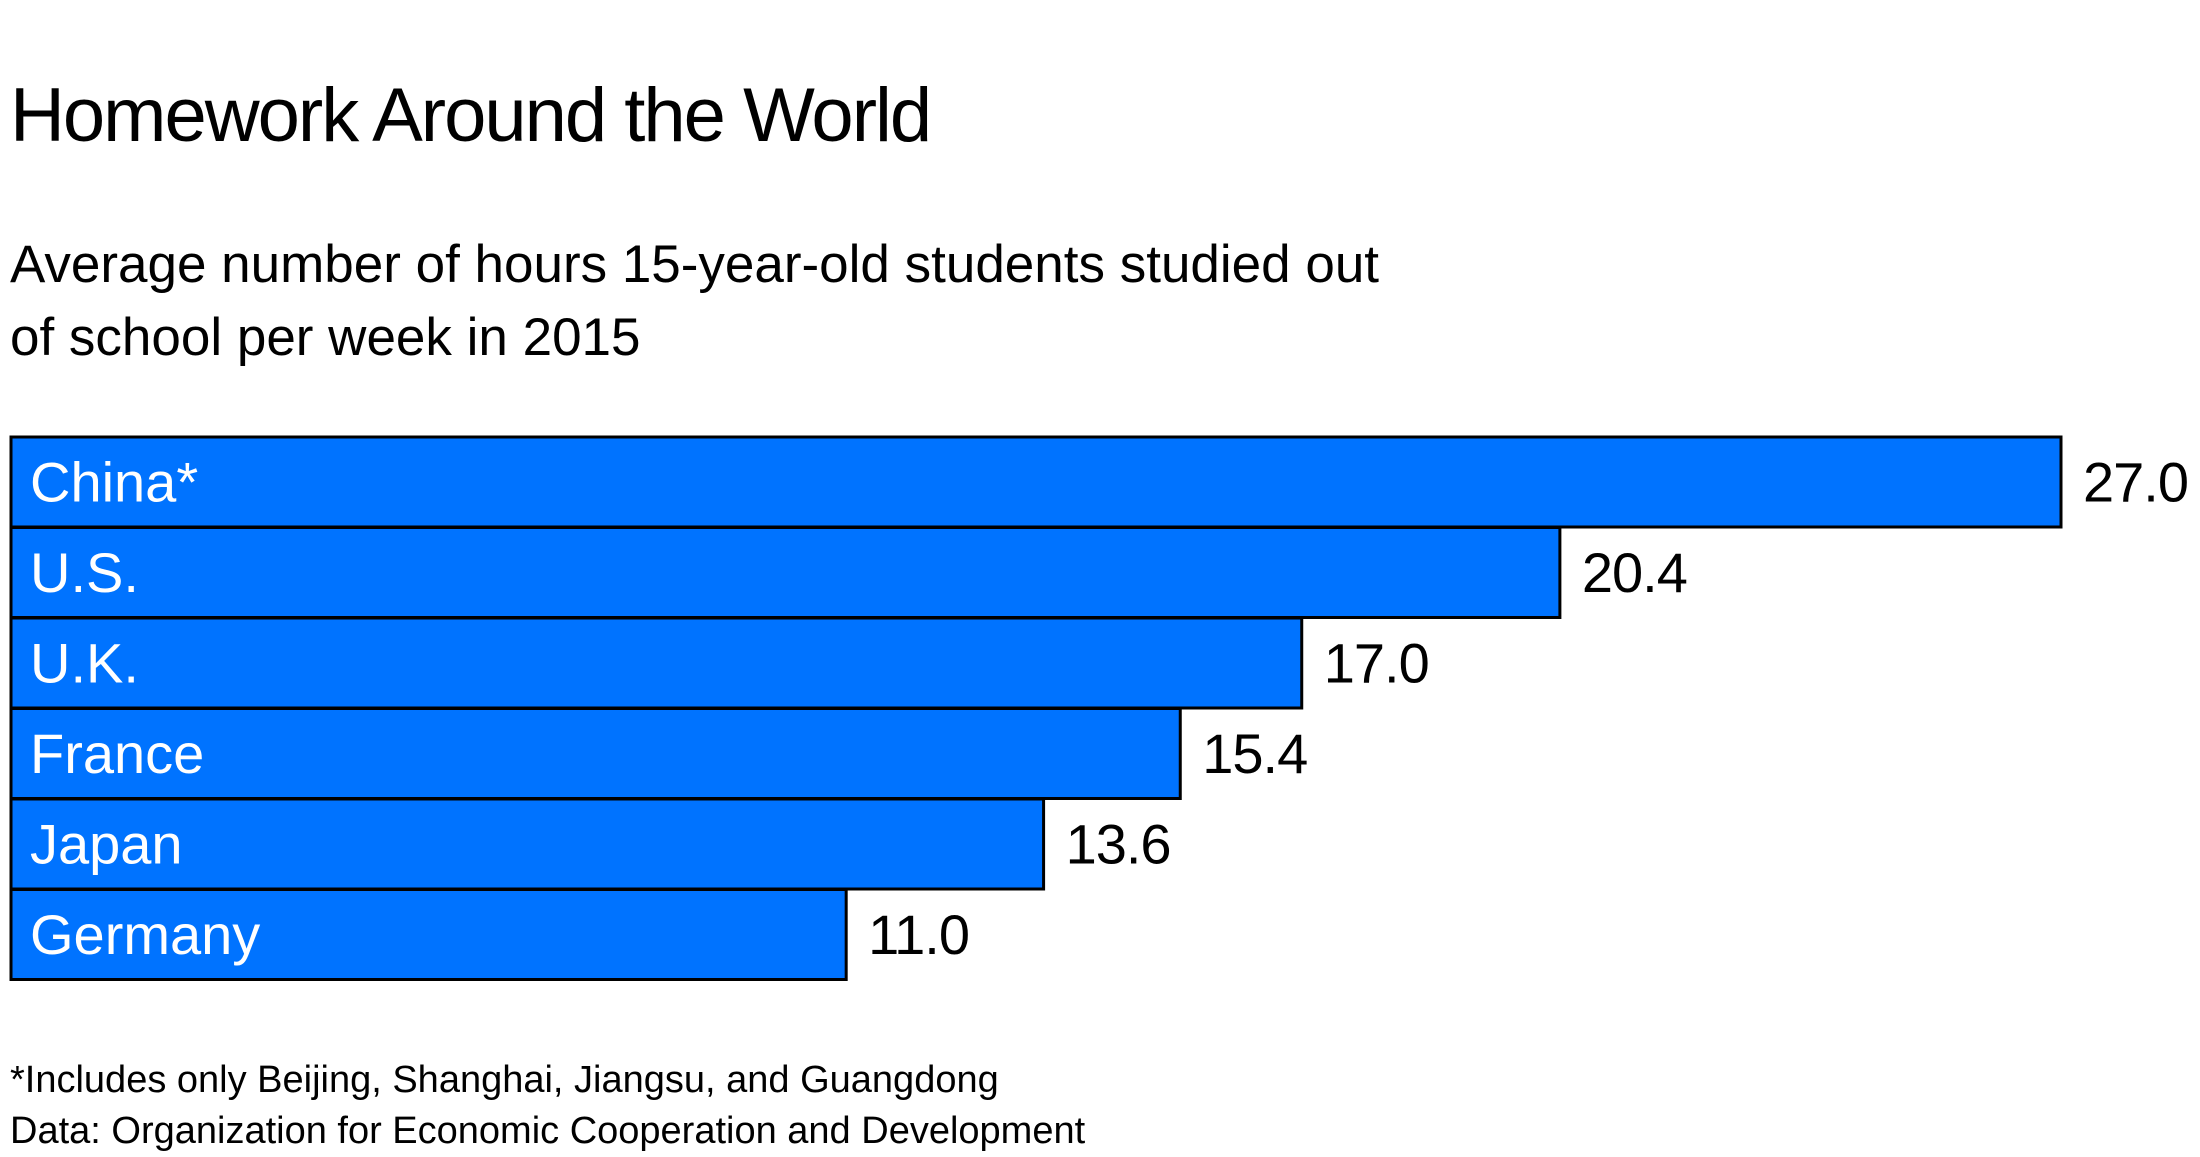 This screenshot has height=1157, width=2200. Describe the element at coordinates (785, 572) in the screenshot. I see `bar-us` at that location.